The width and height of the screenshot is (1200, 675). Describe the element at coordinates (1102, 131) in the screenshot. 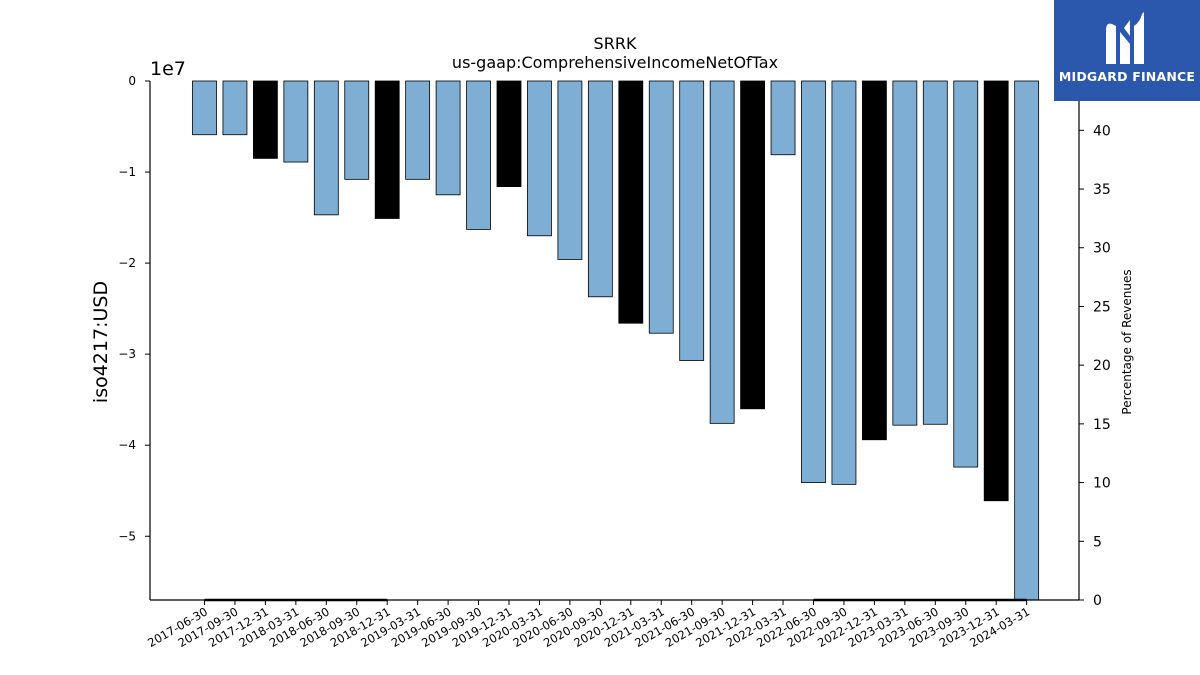

I see `y2-tick-label: 40` at that location.